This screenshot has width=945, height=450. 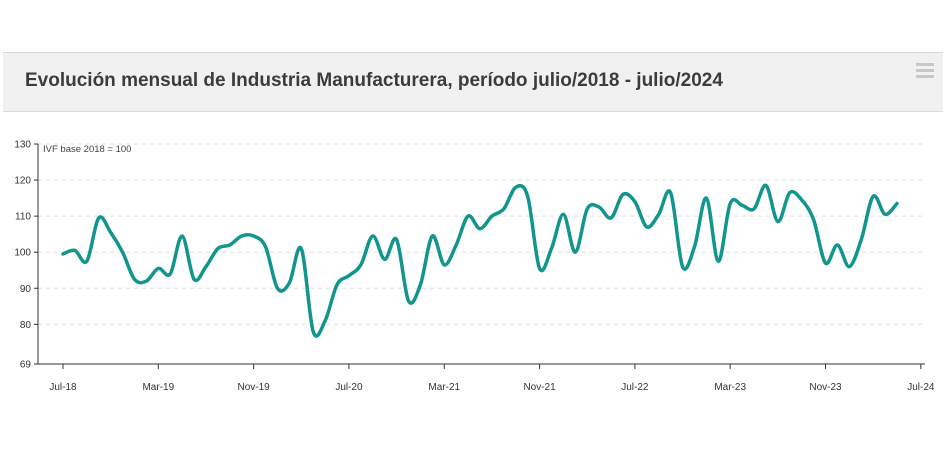 What do you see at coordinates (539, 387) in the screenshot?
I see `x-tick-label: Nov-21` at bounding box center [539, 387].